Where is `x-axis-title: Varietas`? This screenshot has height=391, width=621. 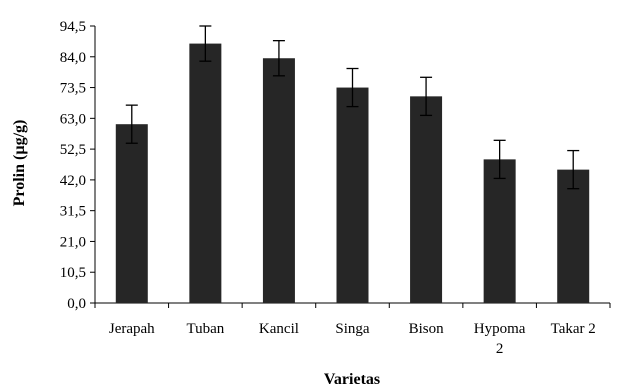
x-axis-title: Varietas is located at coordinates (352, 379).